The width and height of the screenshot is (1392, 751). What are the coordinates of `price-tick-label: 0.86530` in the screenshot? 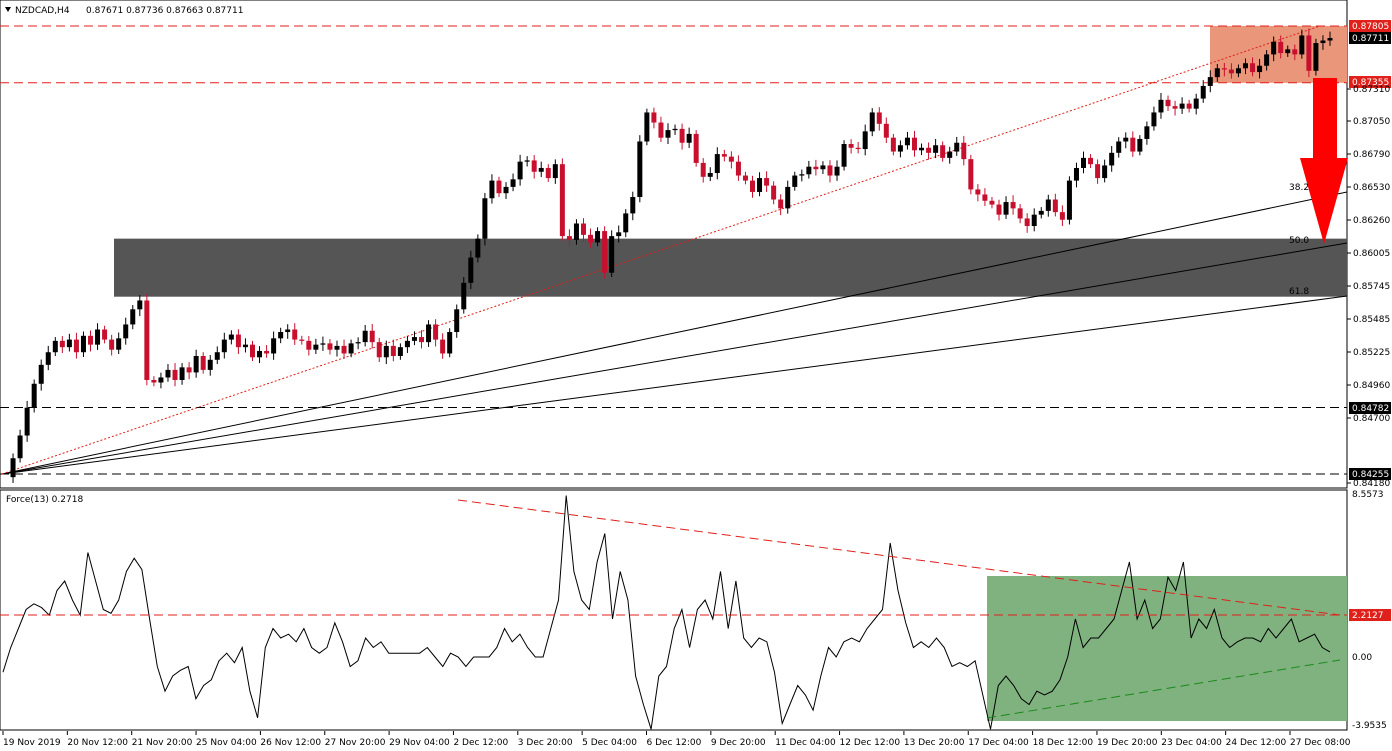 It's located at (1371, 188).